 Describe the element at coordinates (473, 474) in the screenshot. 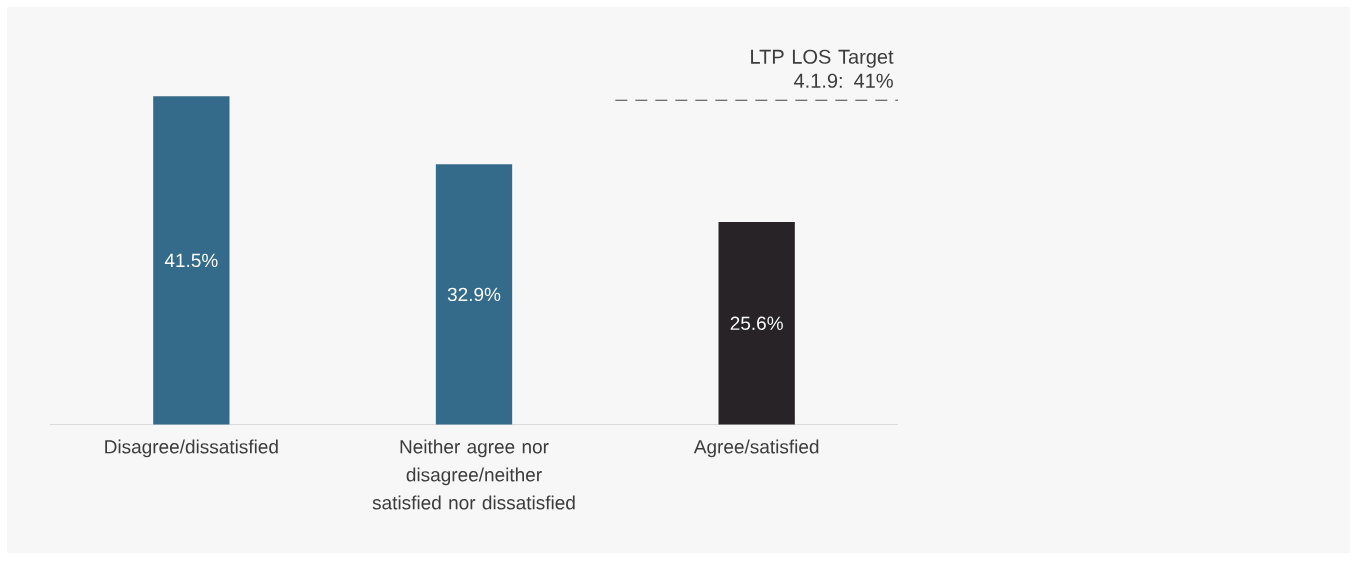

I see `x-tick-label: Neither agree nor disagree/neither satisfied nor dissatisfied` at that location.